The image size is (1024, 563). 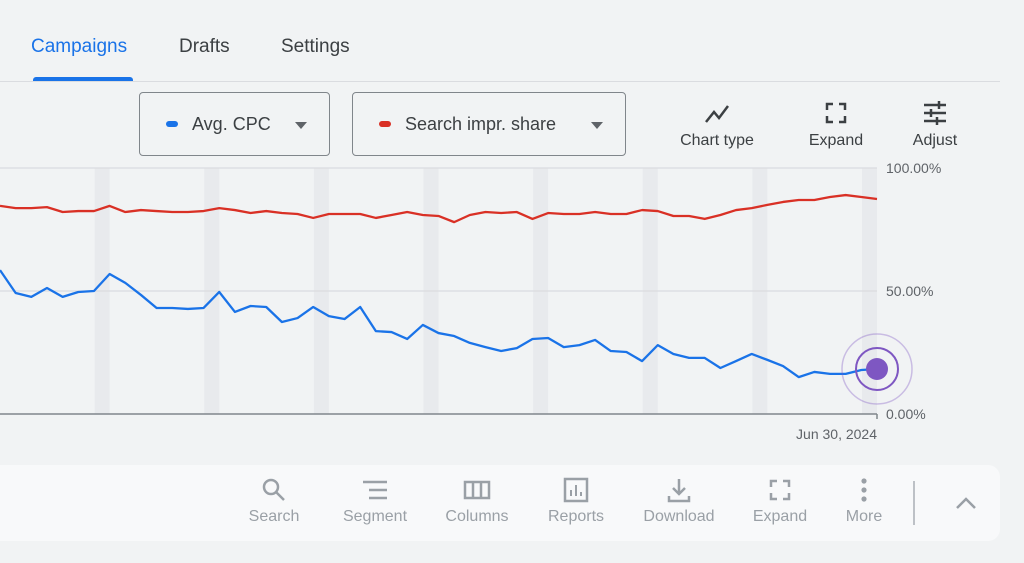 I want to click on more-label: More, so click(x=864, y=516).